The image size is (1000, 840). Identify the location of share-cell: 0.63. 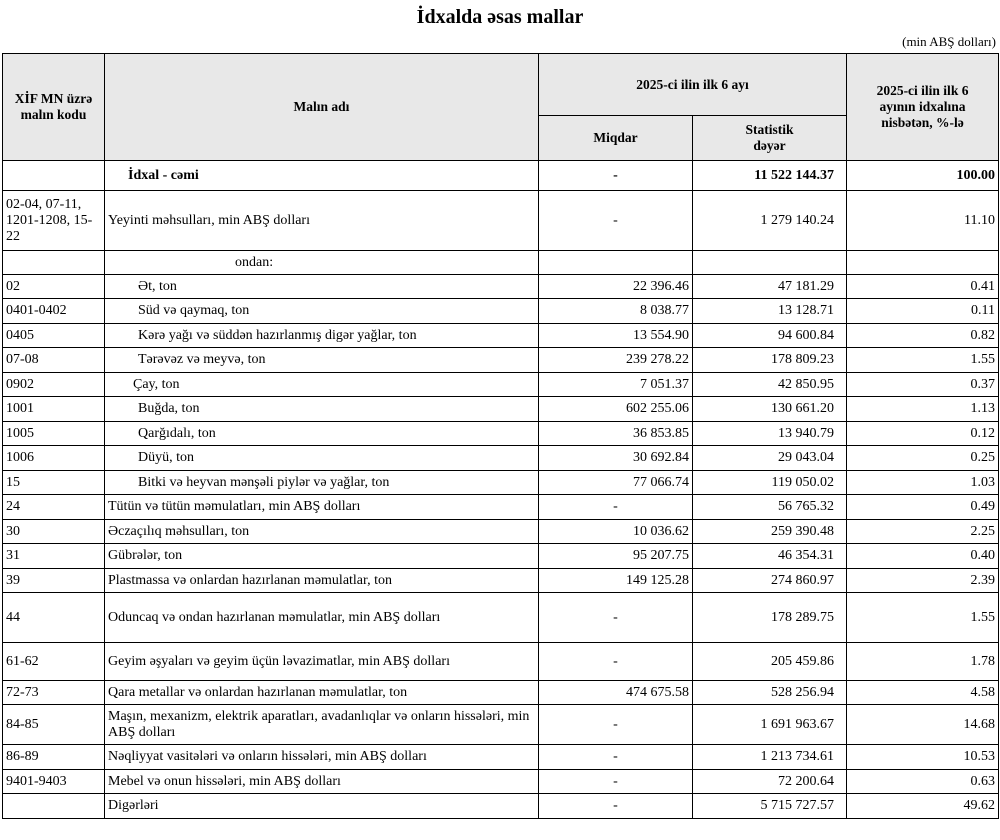
(923, 781).